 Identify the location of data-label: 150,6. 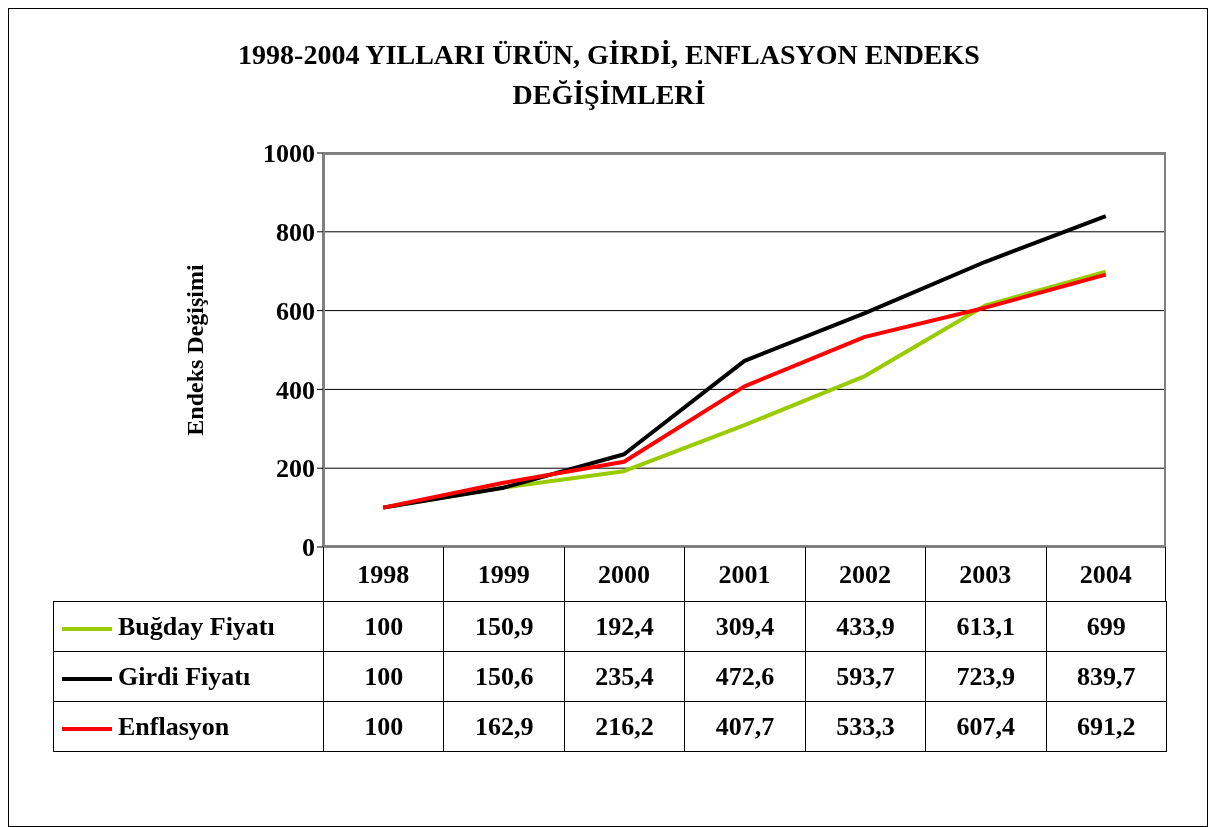
(504, 676).